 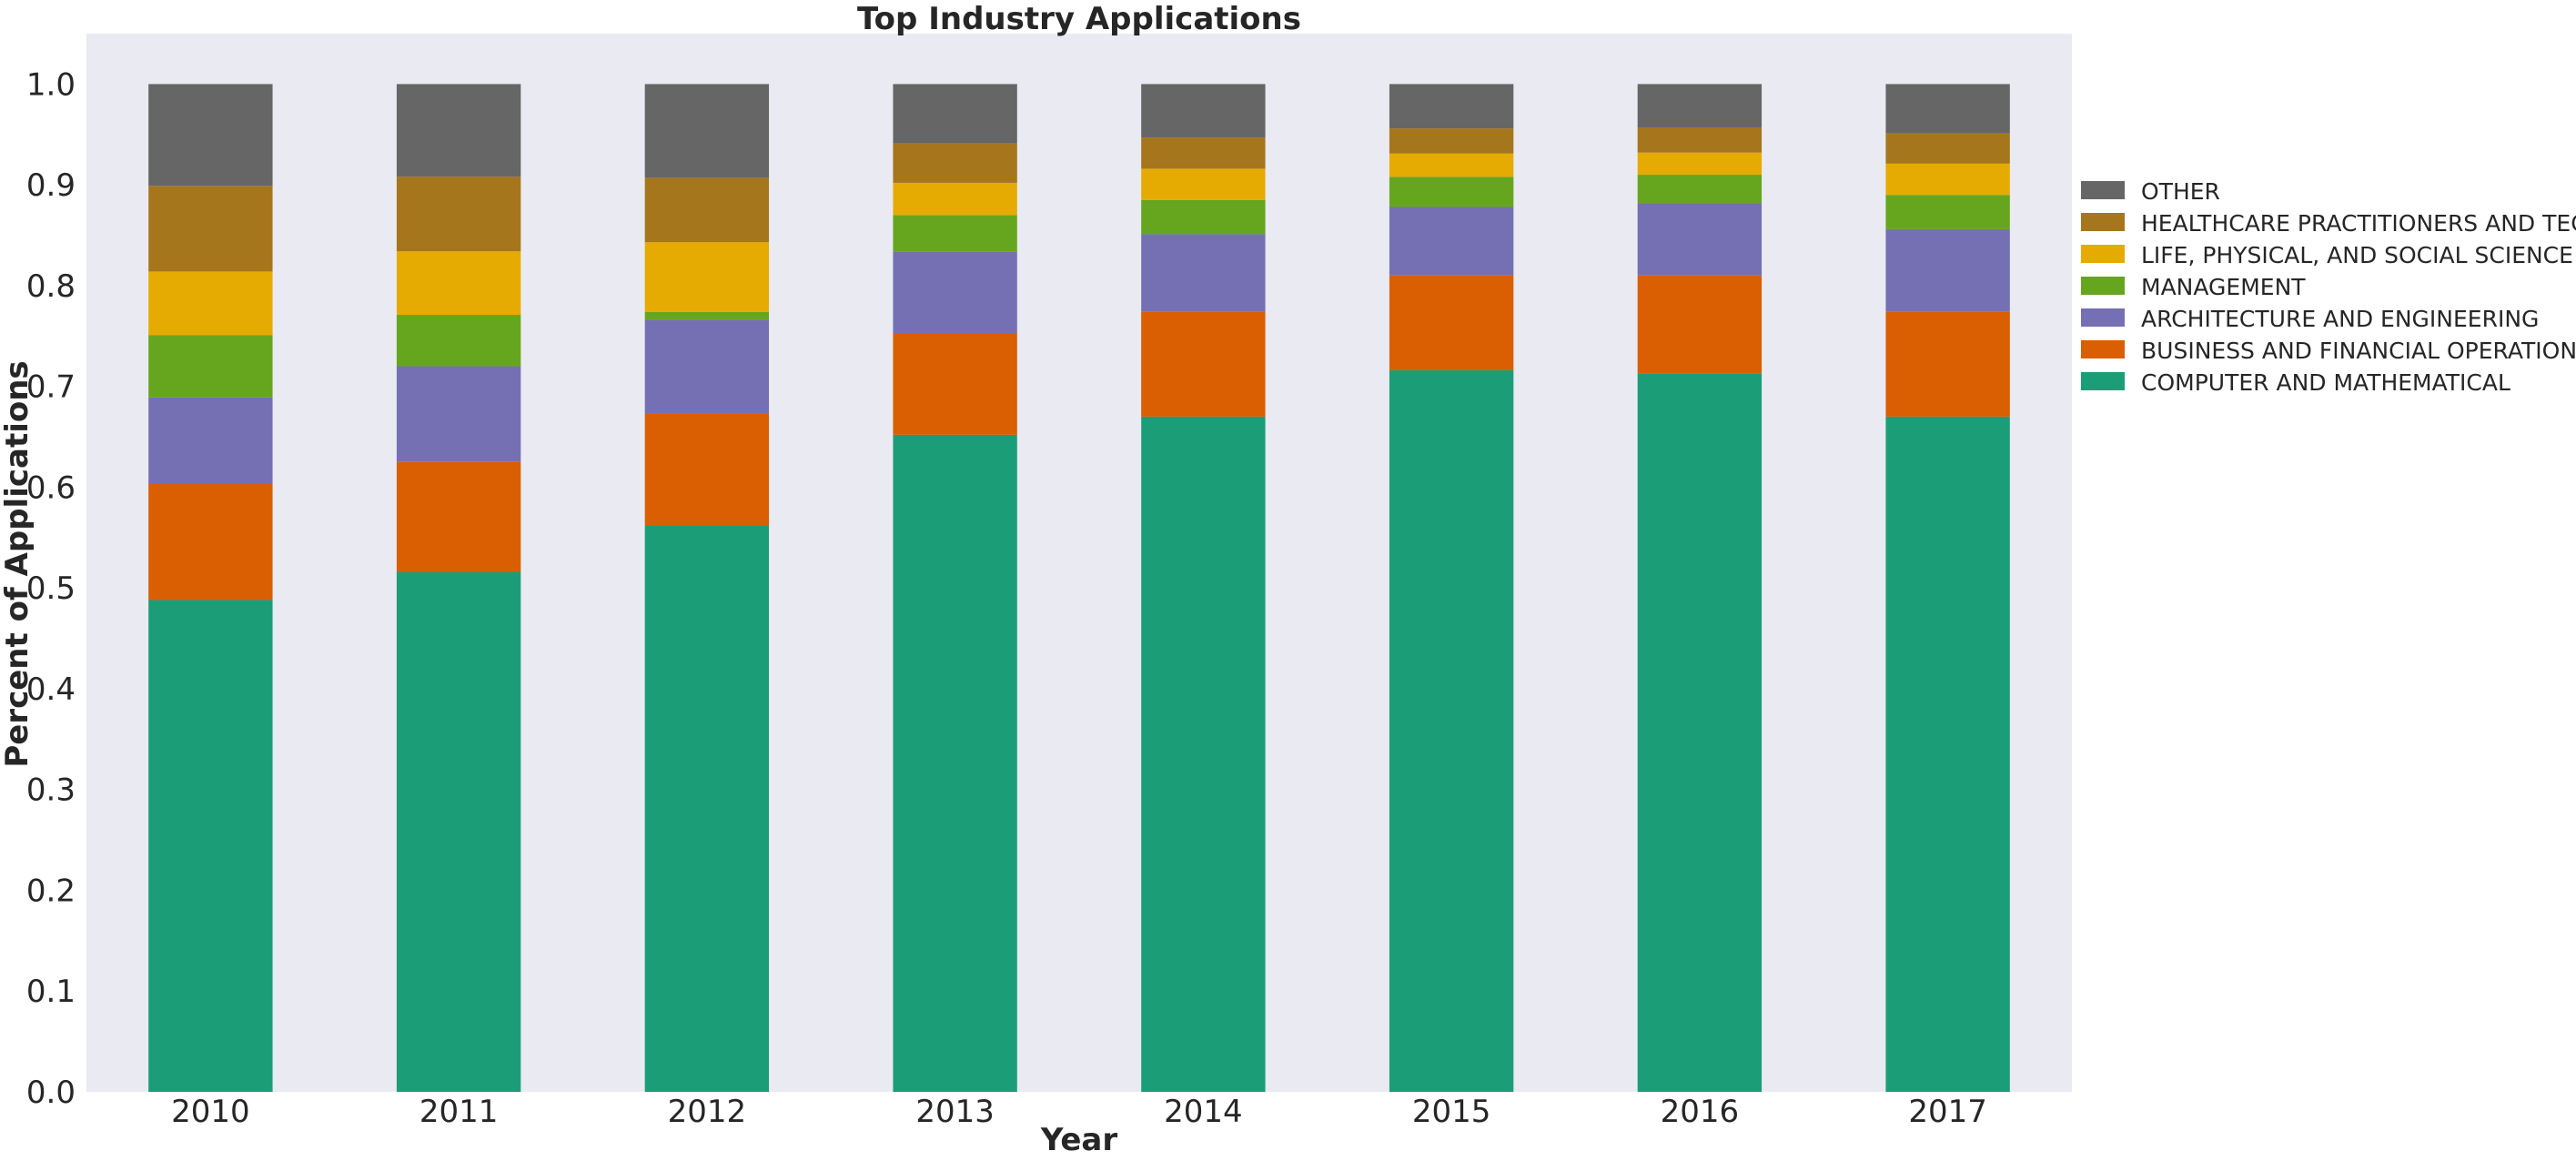 What do you see at coordinates (51, 487) in the screenshot?
I see `y-tick-label: 0.6` at bounding box center [51, 487].